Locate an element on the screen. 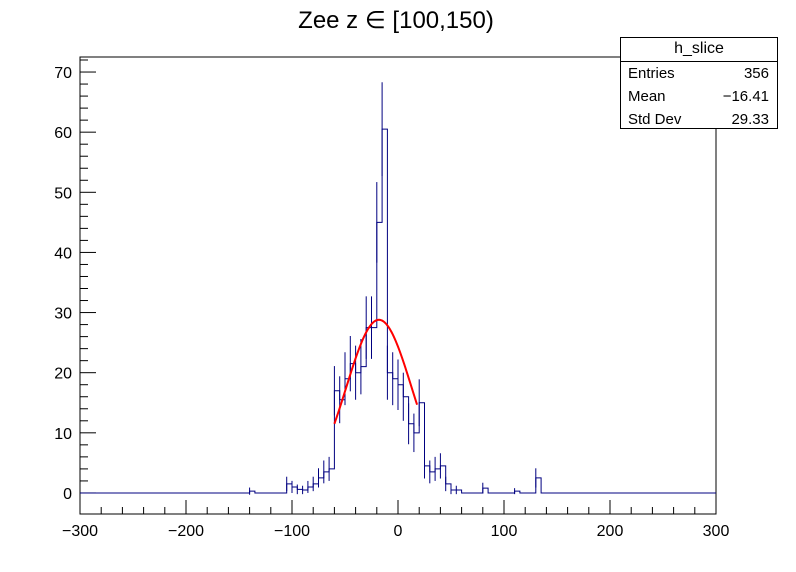 This screenshot has width=796, height=572. gaussian-fit-curve is located at coordinates (376, 371).